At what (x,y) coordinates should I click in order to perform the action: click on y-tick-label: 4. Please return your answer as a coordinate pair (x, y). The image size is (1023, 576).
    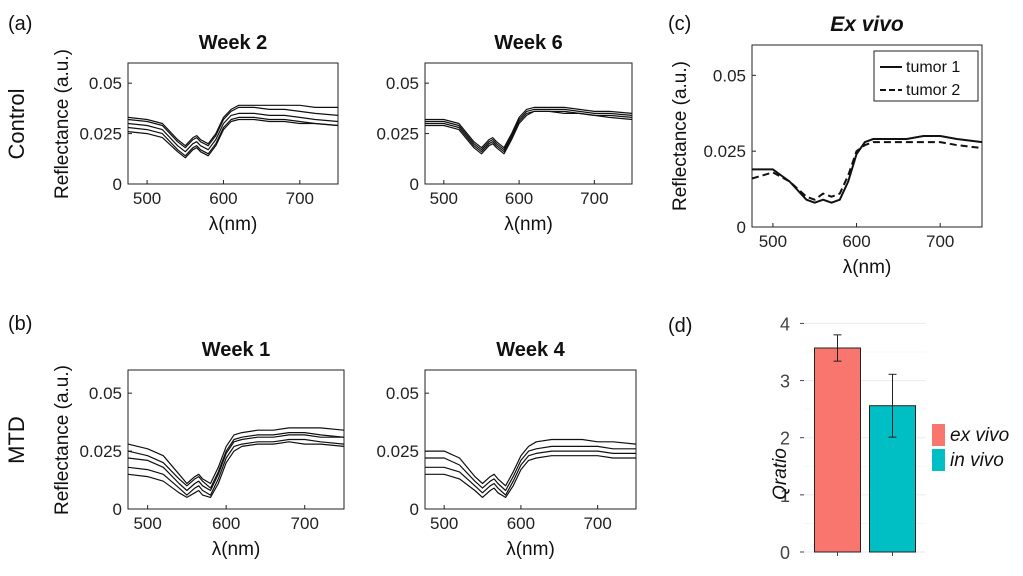
    Looking at the image, I should click on (785, 324).